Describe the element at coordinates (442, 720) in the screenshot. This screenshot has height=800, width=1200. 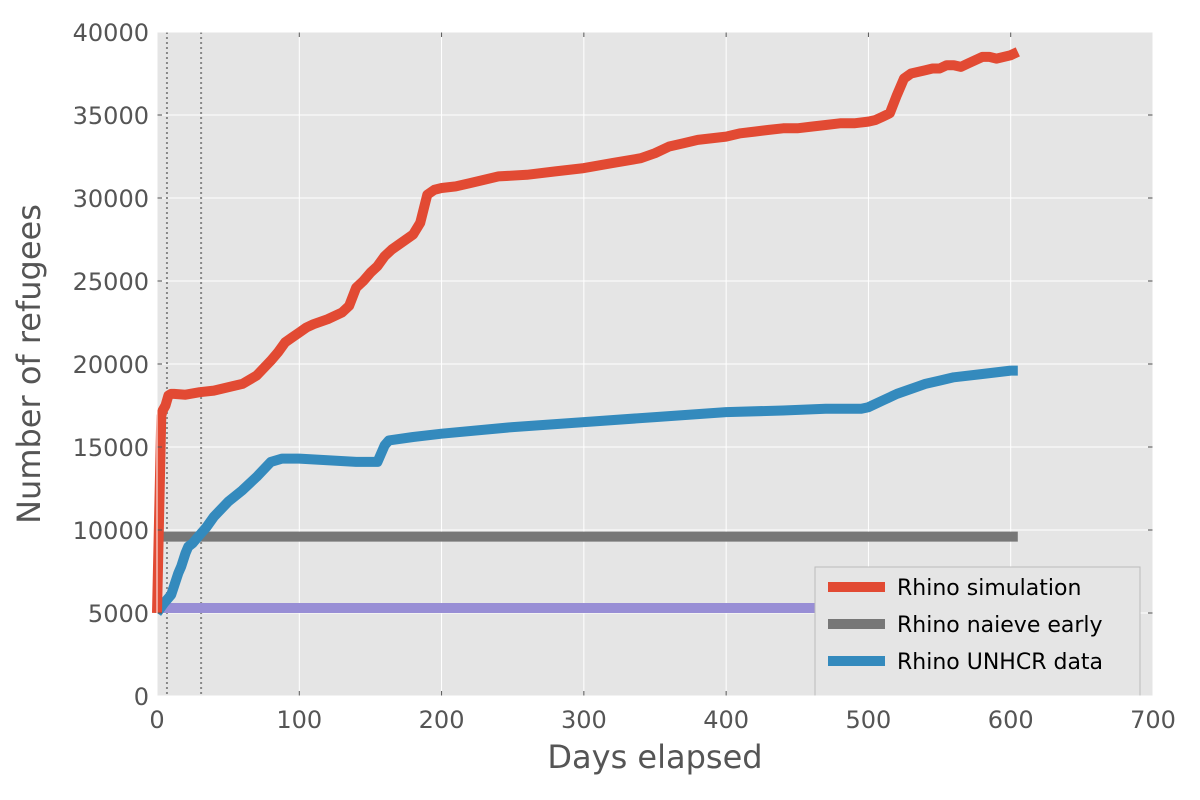
I see `x-tick-label: 200` at that location.